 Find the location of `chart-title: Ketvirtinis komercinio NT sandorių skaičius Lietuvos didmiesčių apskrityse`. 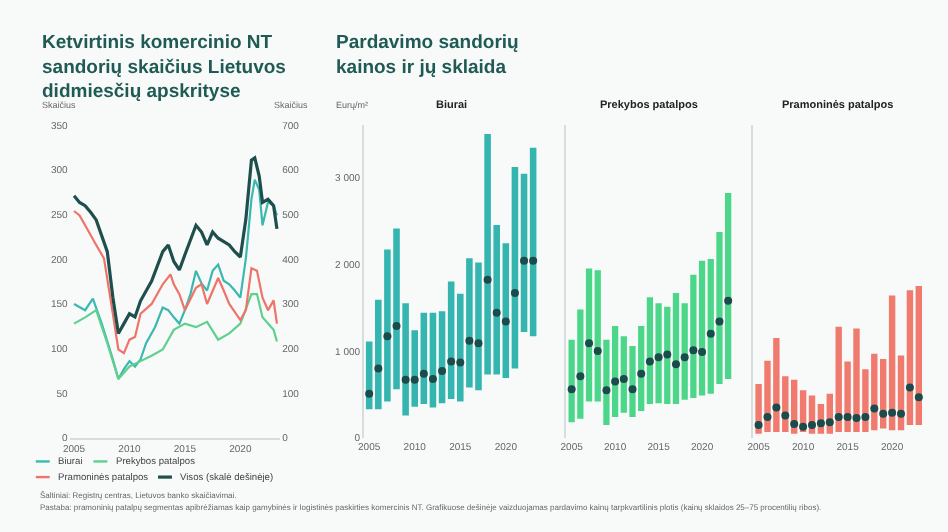

chart-title: Ketvirtinis komercinio NT sandorių skaičius Lietuvos didmiesčių apskrityse is located at coordinates (164, 68).